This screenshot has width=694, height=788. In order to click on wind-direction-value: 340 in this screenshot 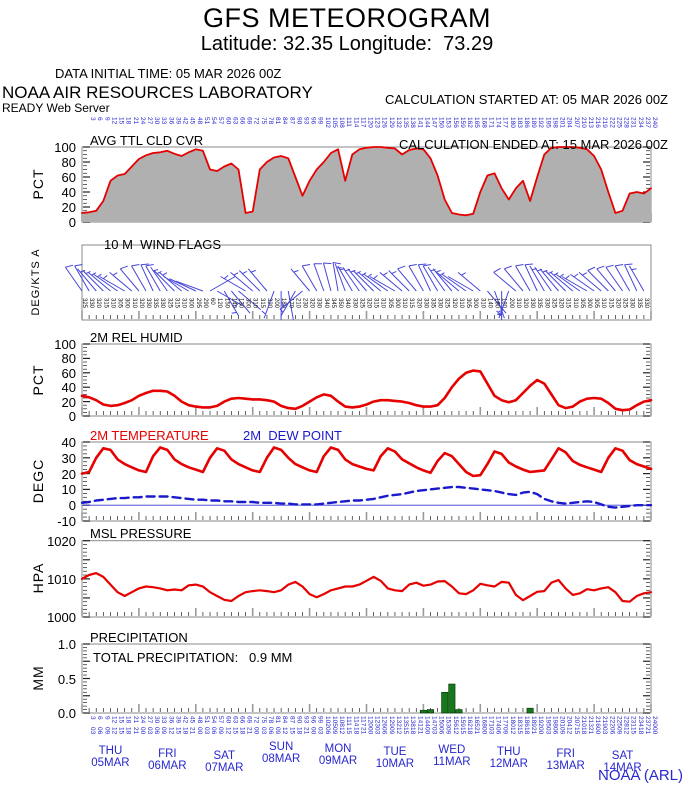, I will do `click(326, 303)`.